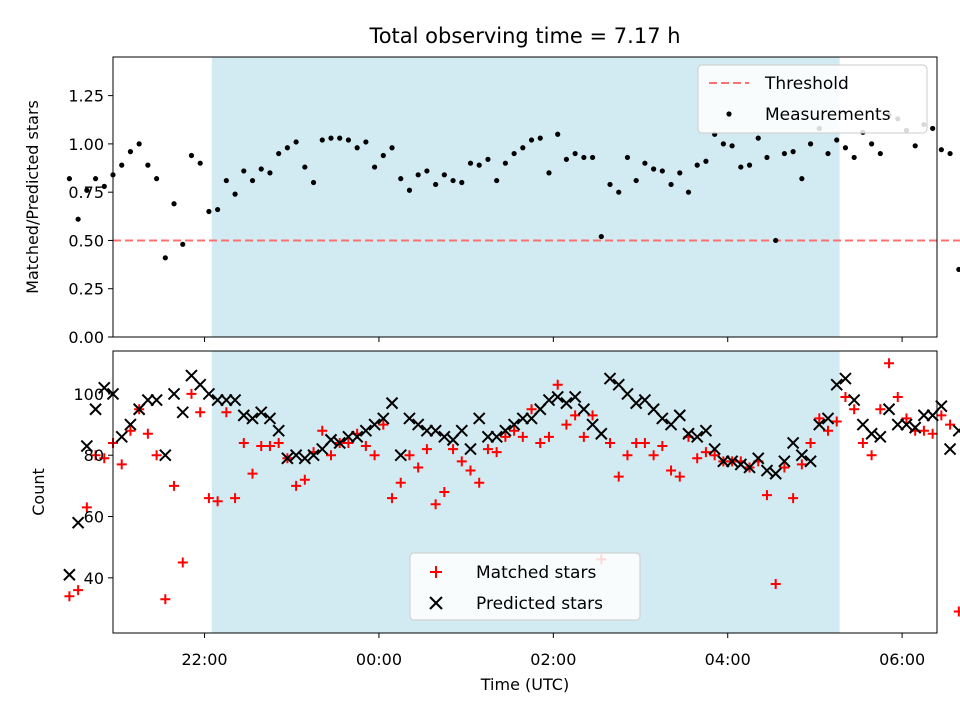 The image size is (960, 724). I want to click on y-tick-label: 1.25, so click(86, 96).